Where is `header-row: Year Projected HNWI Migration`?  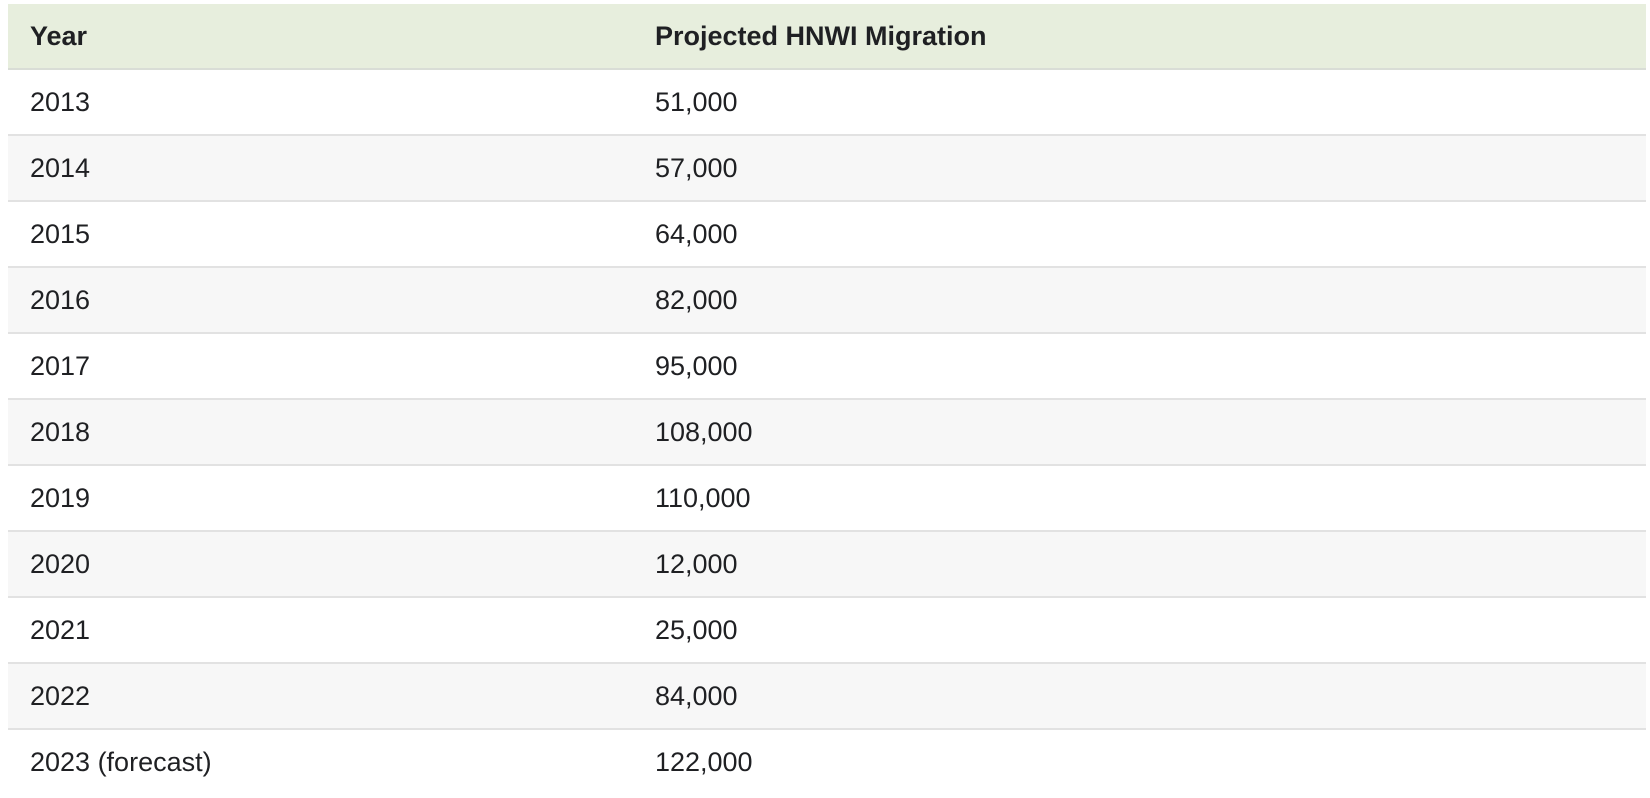 header-row: Year Projected HNWI Migration is located at coordinates (827, 37).